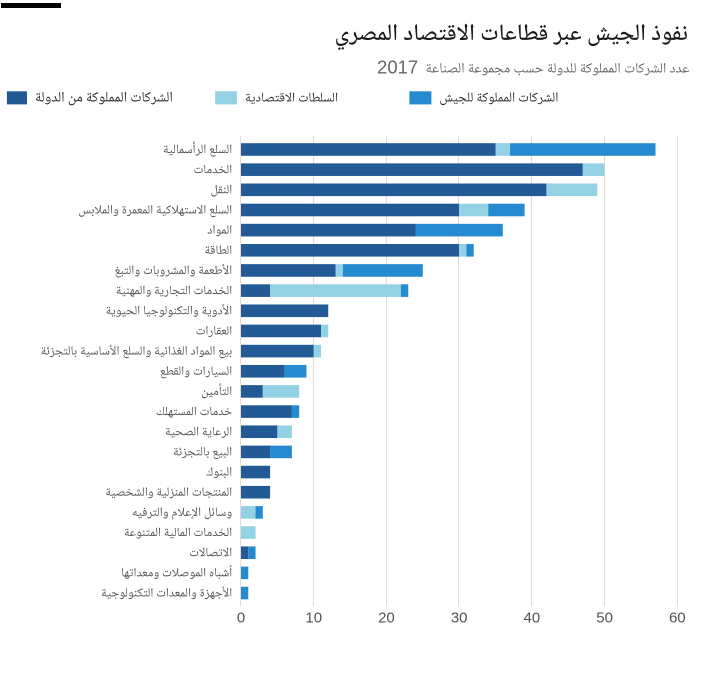 Image resolution: width=701 pixels, height=677 pixels. Describe the element at coordinates (604, 618) in the screenshot. I see `svg-text: 50` at that location.